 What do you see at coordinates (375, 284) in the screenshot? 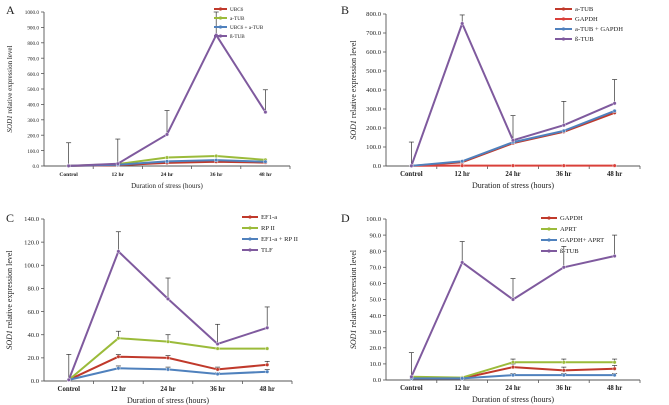
I see `y-tick-label: 60.0` at bounding box center [375, 284].